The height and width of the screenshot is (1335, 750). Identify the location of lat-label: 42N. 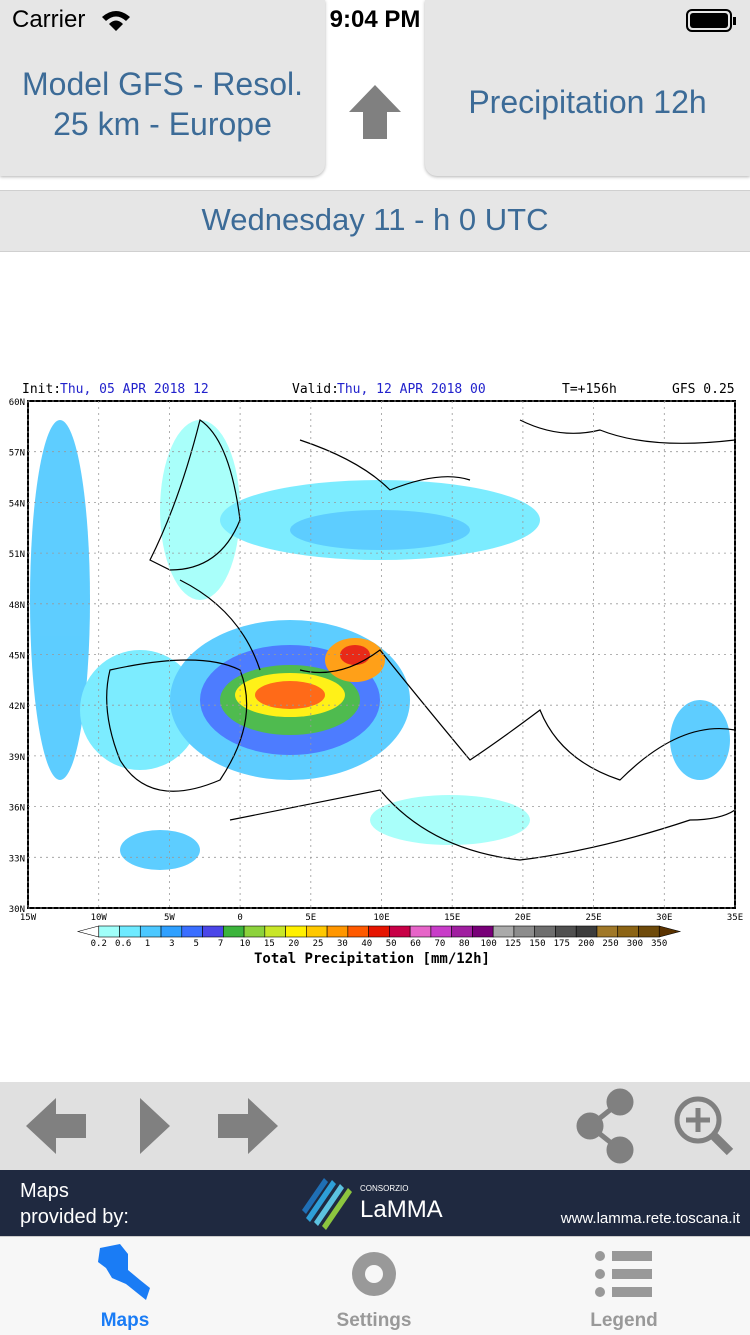
(17, 707).